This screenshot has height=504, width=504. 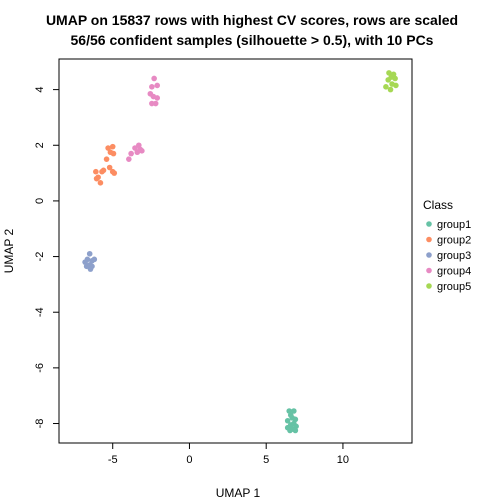 I want to click on x-tick-label: -5, so click(x=113, y=460).